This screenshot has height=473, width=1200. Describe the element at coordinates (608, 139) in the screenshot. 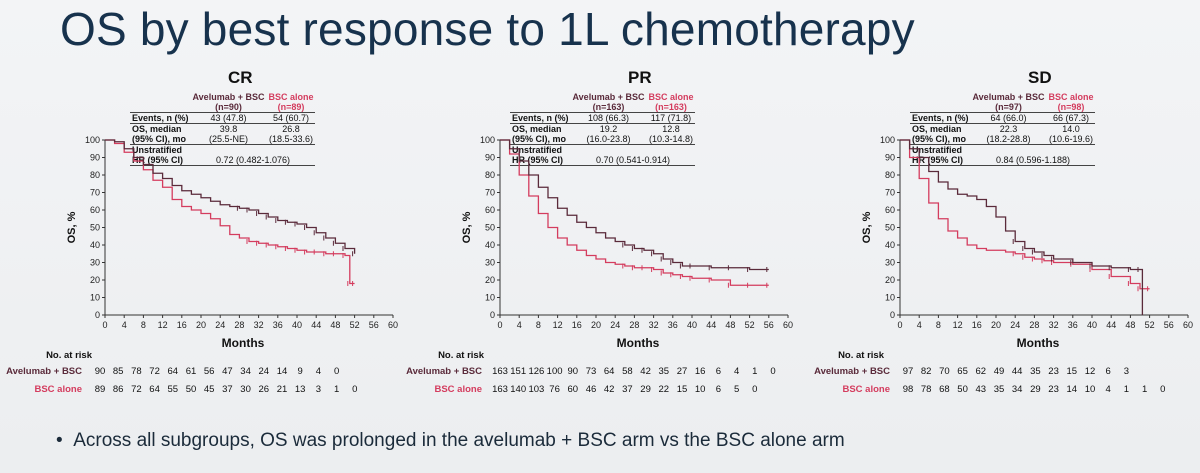

I see `os-ci-avelumab: (16.0-23.8)` at that location.